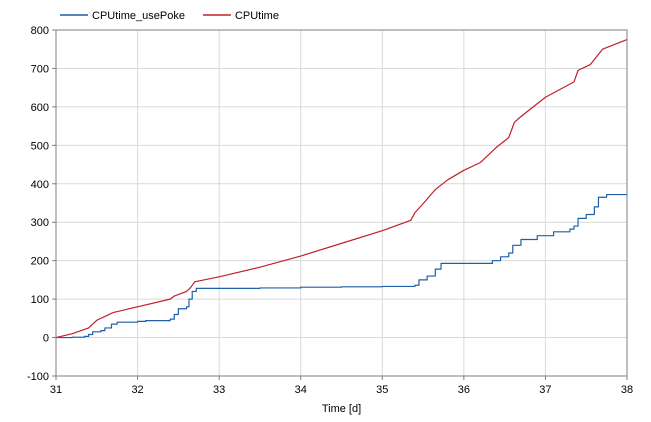  I want to click on x-tick-label: 35, so click(382, 390).